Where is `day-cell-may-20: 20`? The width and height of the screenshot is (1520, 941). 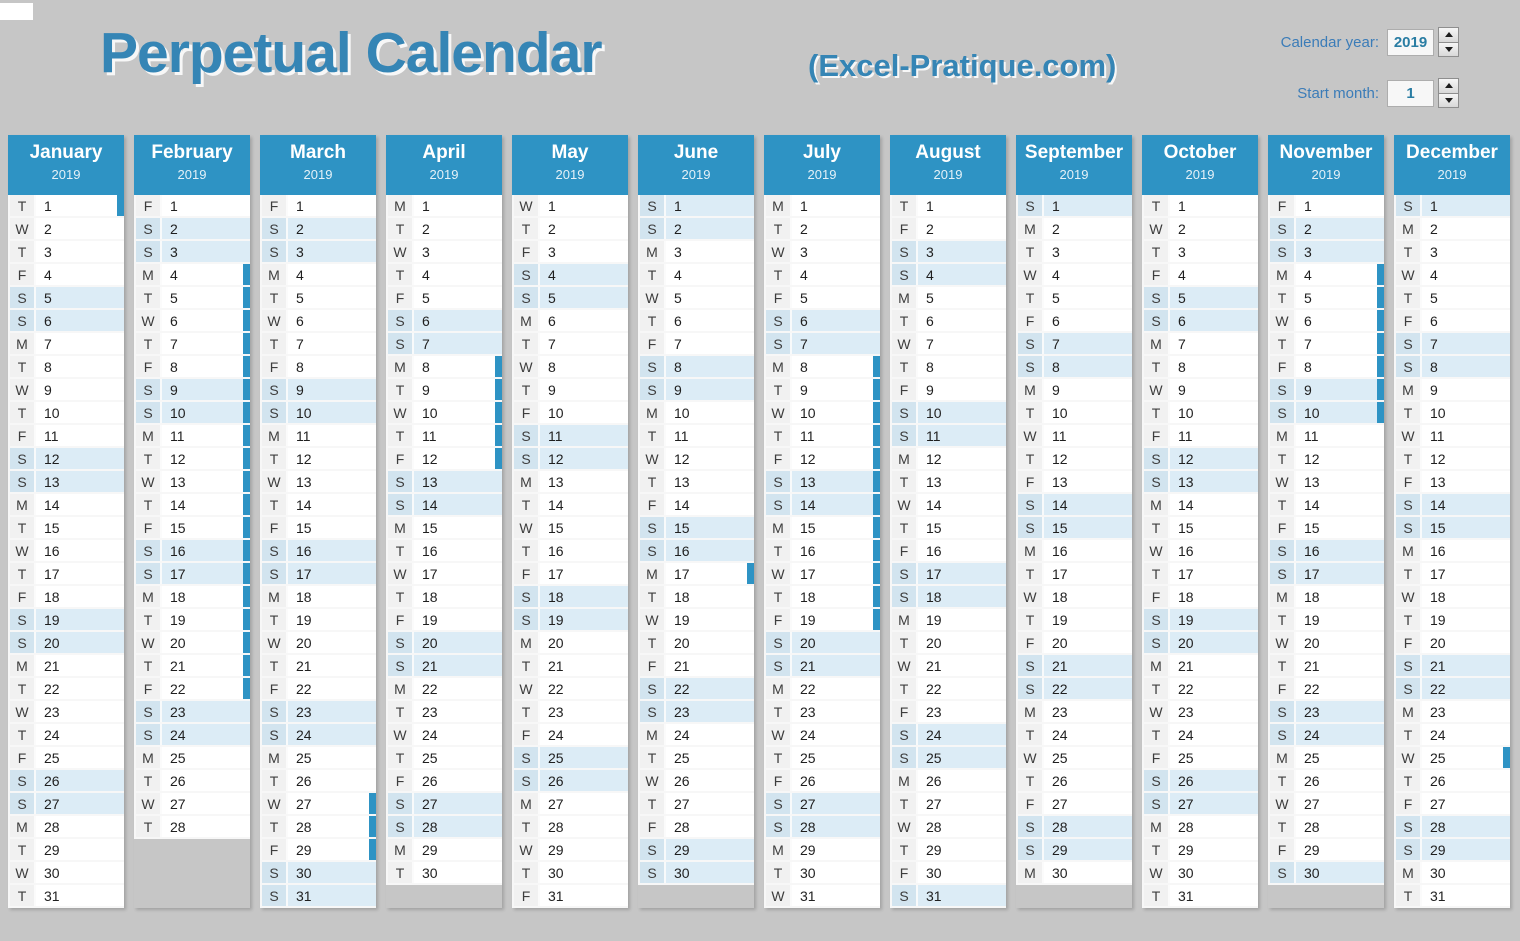 day-cell-may-20: 20 is located at coordinates (584, 642).